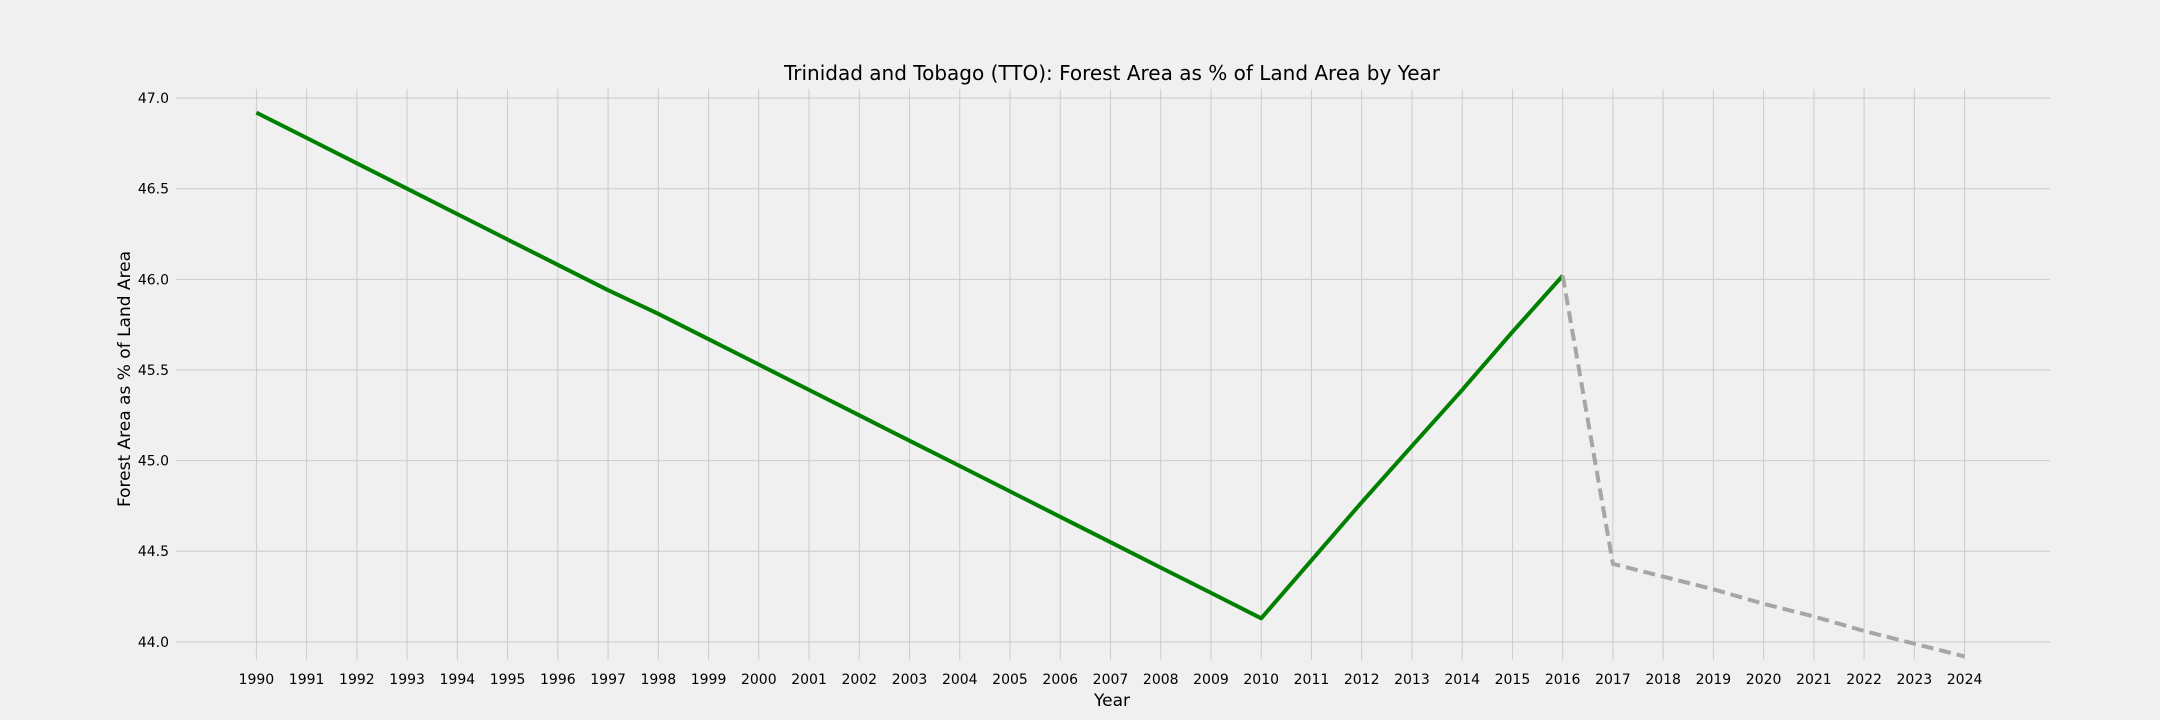 This screenshot has width=2160, height=720. I want to click on x-axis-label: Year, so click(1111, 701).